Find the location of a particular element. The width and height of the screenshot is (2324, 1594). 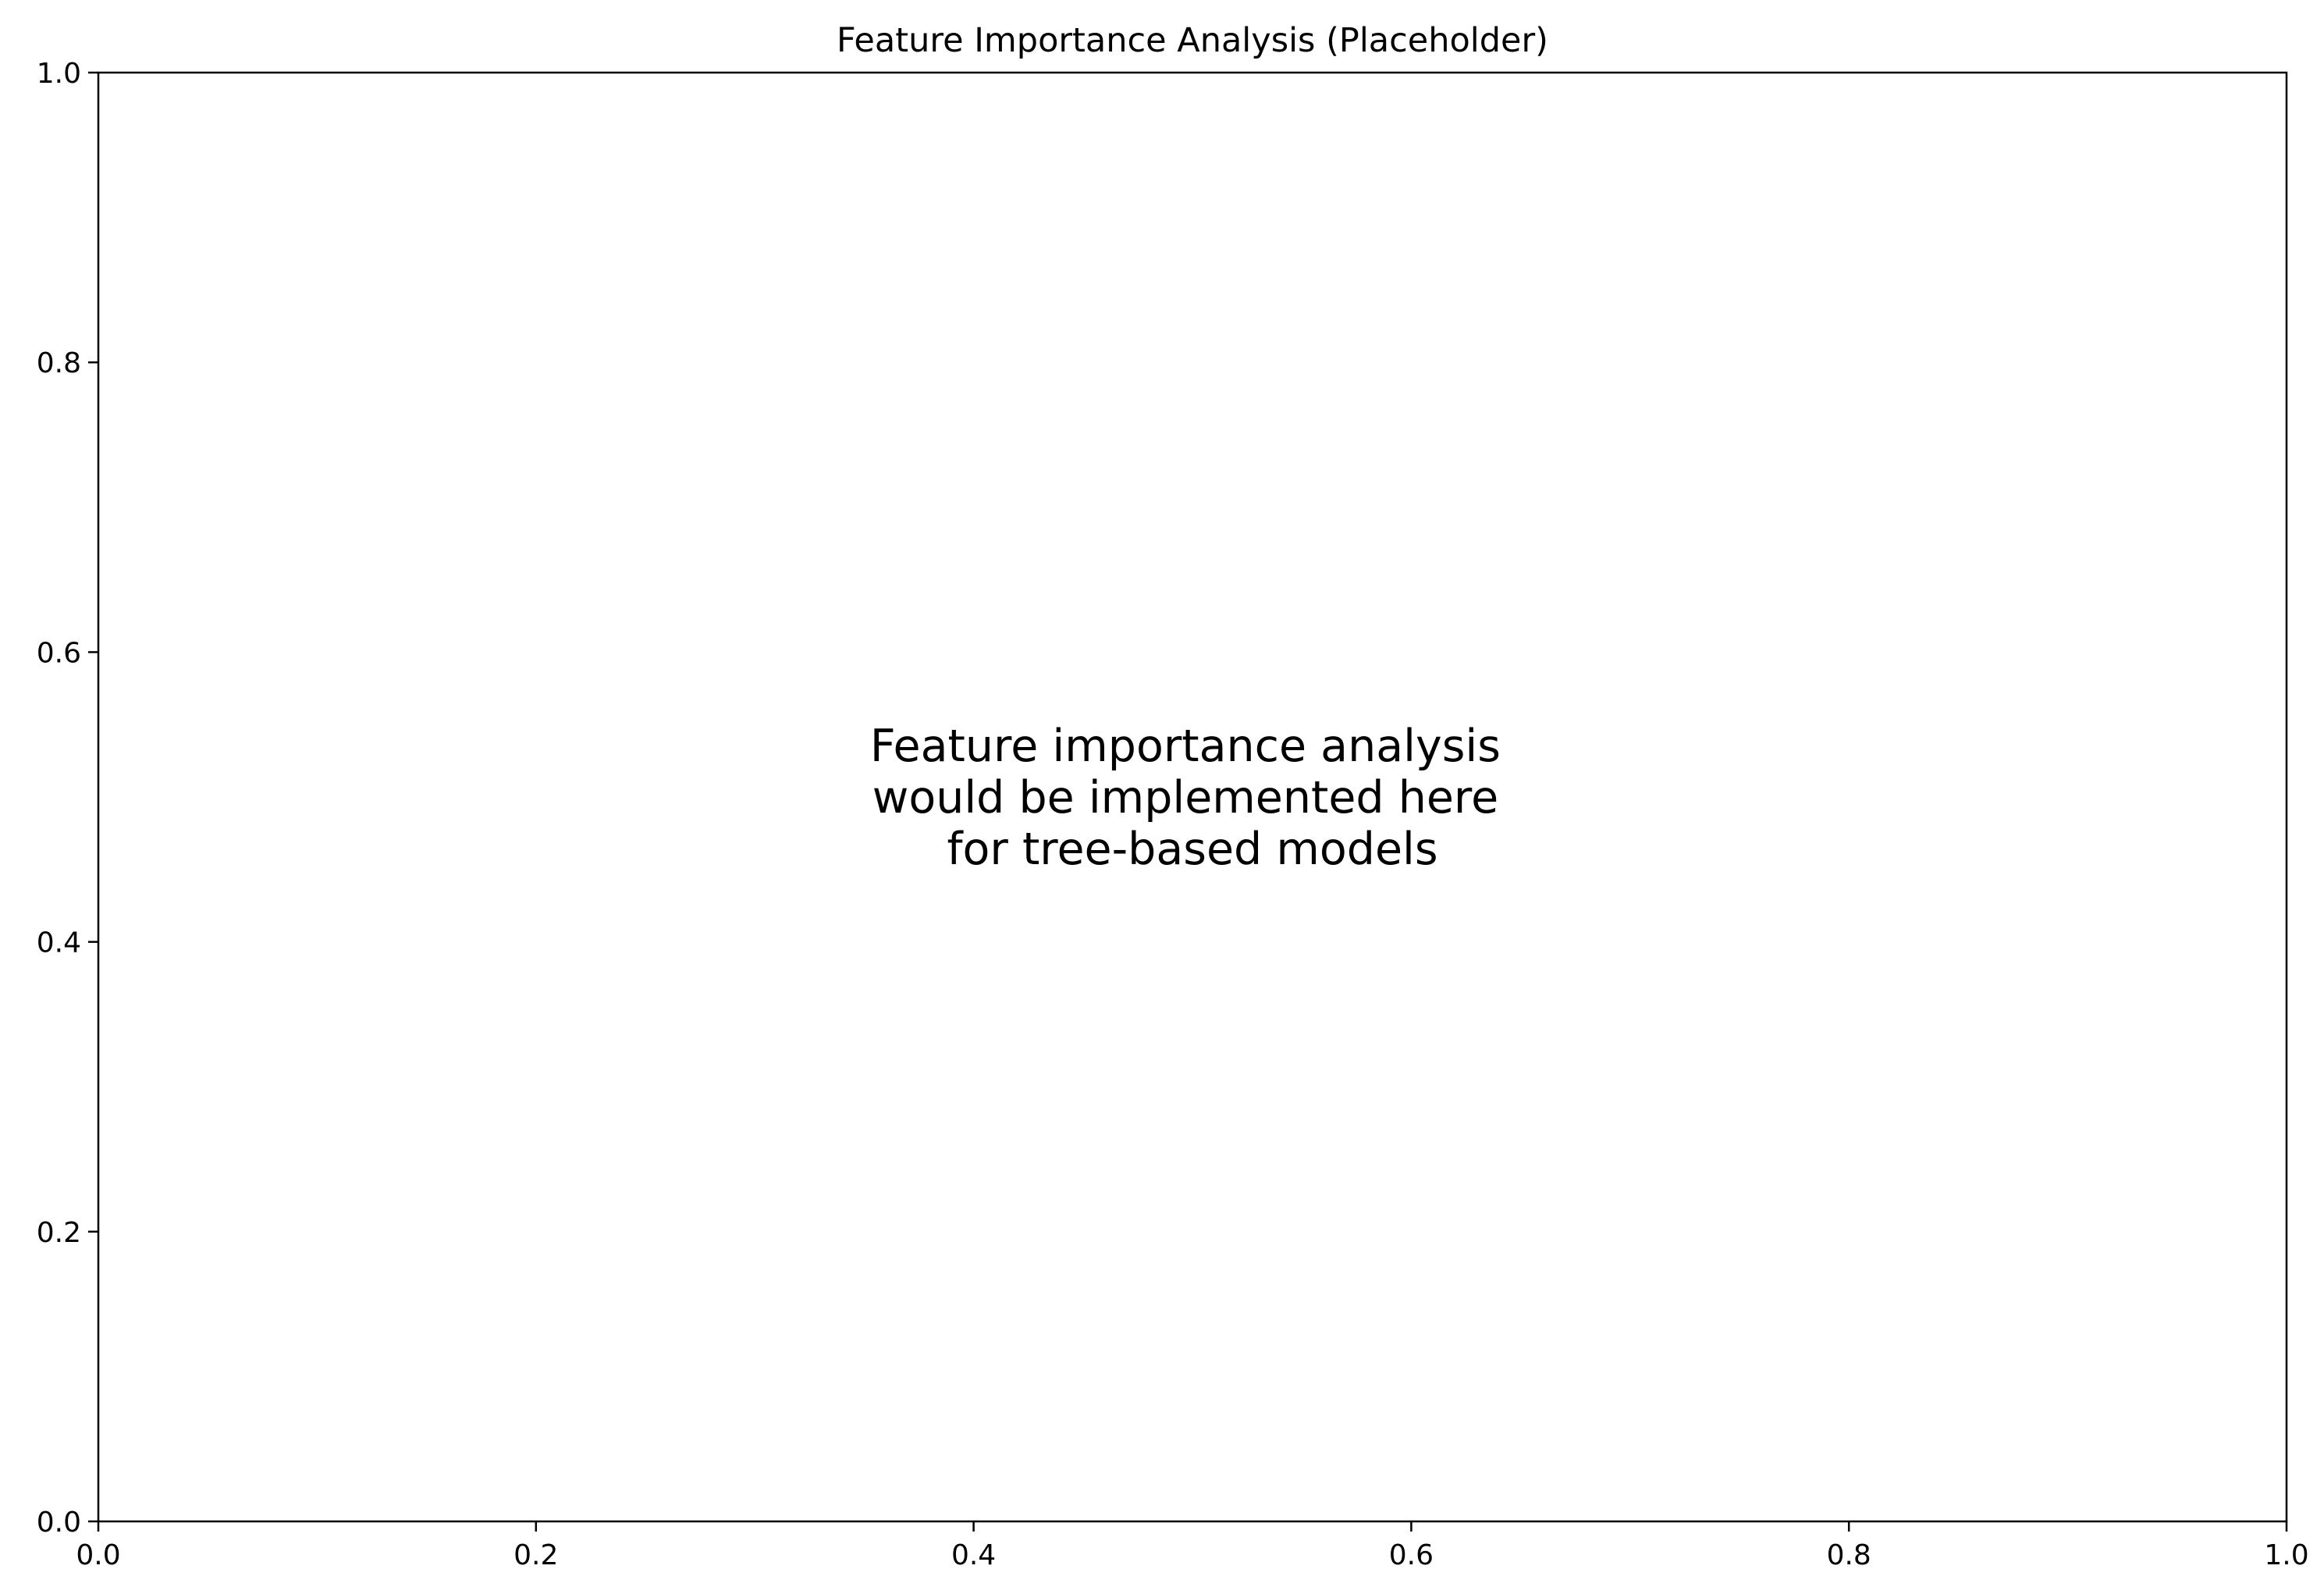

y-tick-label: 0.0 is located at coordinates (59, 1523).